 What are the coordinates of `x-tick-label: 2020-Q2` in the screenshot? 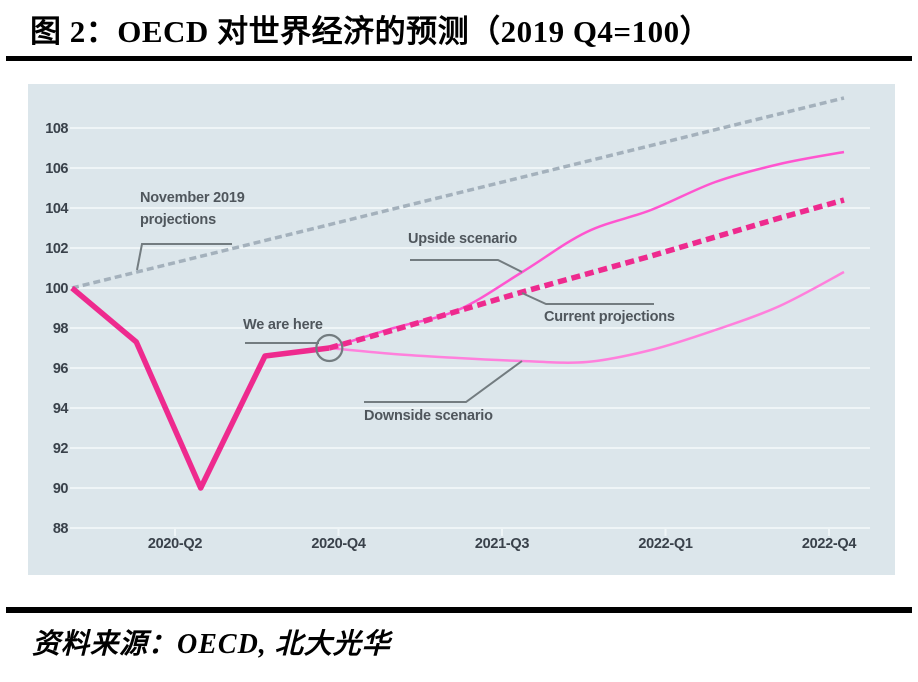 It's located at (175, 544).